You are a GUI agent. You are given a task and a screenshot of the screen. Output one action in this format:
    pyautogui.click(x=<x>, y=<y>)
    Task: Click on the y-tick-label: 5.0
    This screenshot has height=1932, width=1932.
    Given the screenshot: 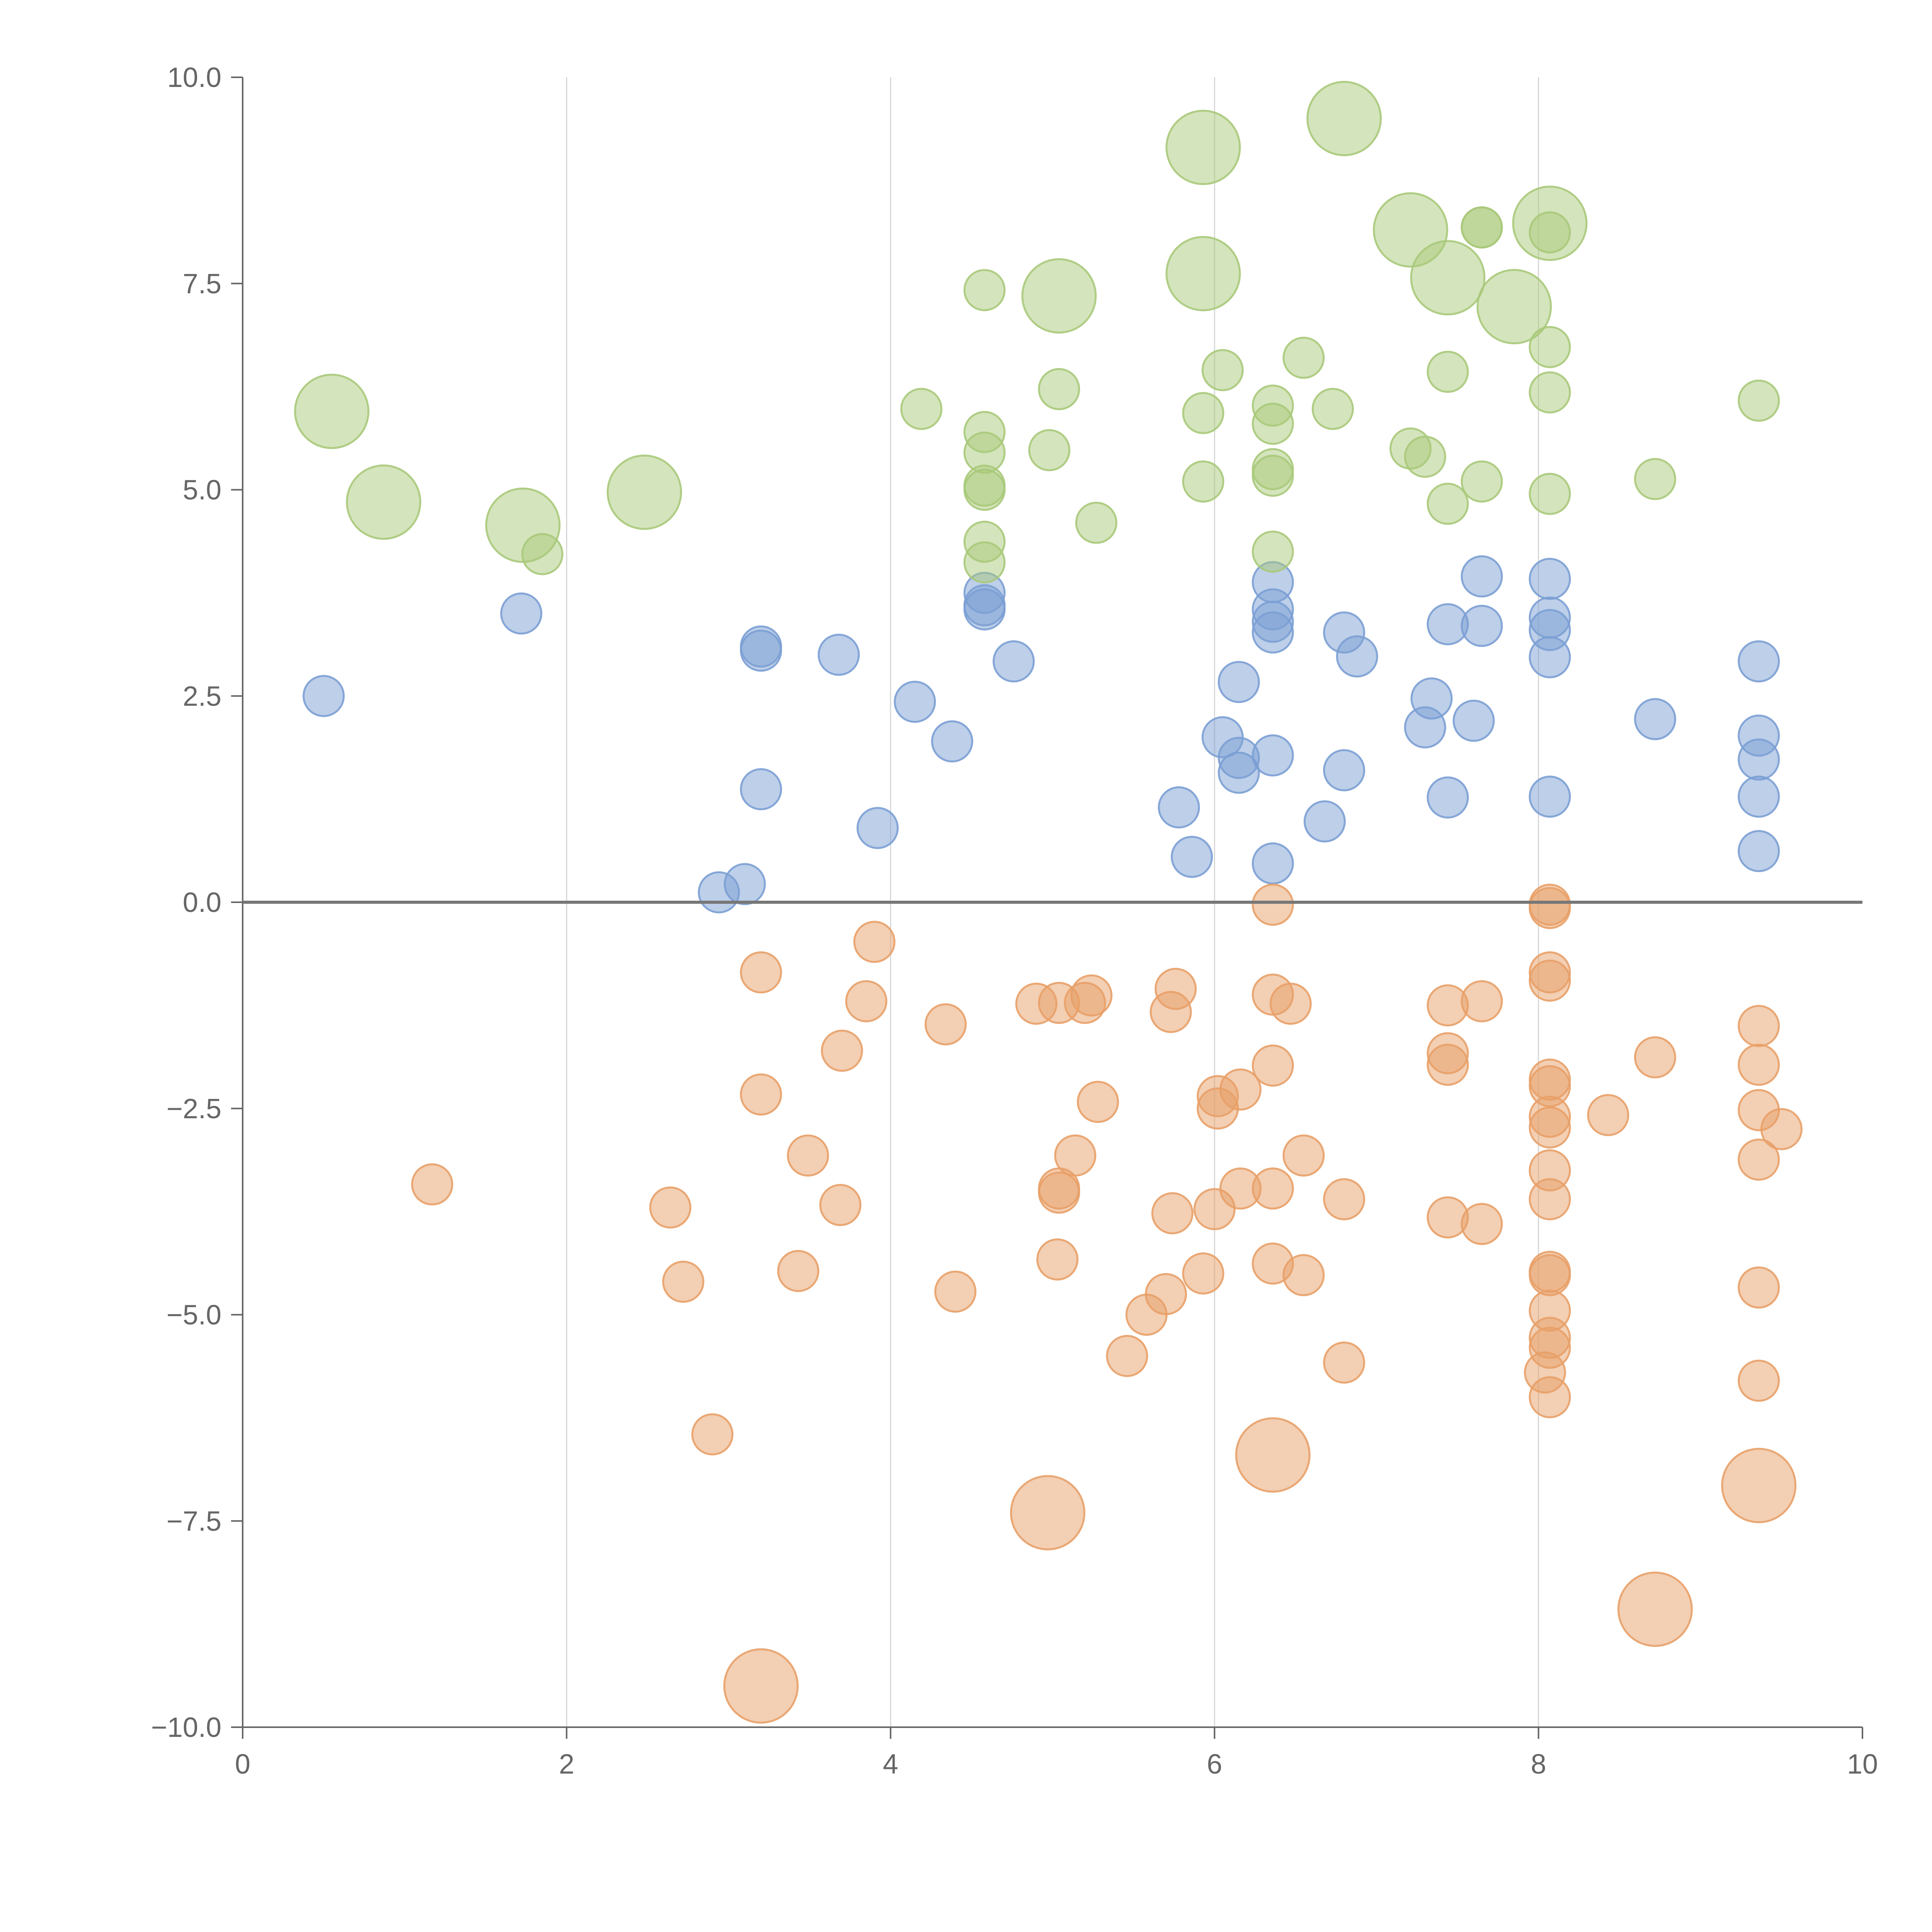 What is the action you would take?
    pyautogui.click(x=202, y=491)
    